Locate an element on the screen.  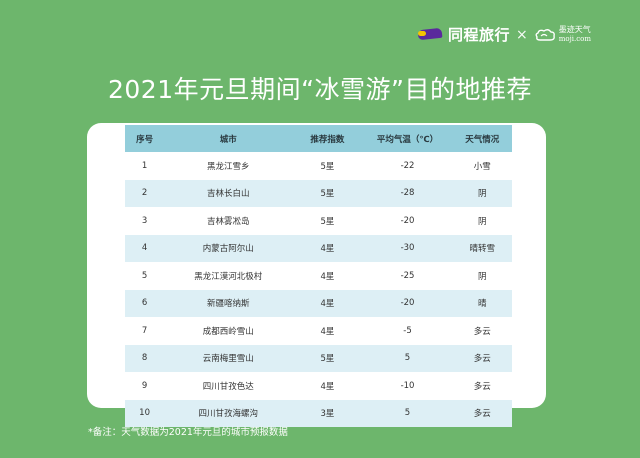
header-weather: 天气情况 is located at coordinates (482, 138).